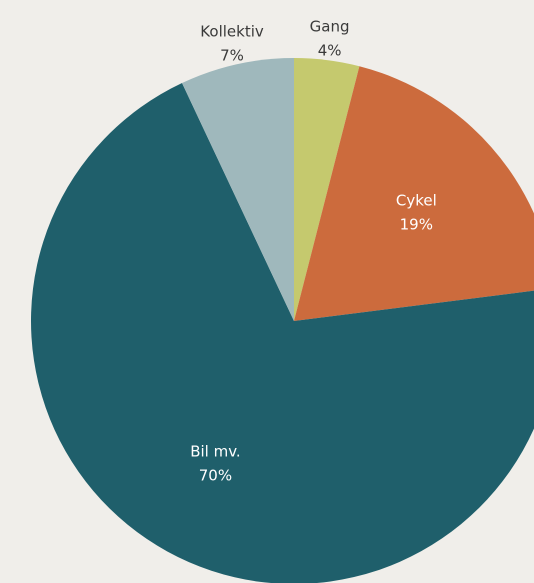 This screenshot has width=534, height=583. I want to click on slice-value-label: 19%, so click(416, 225).